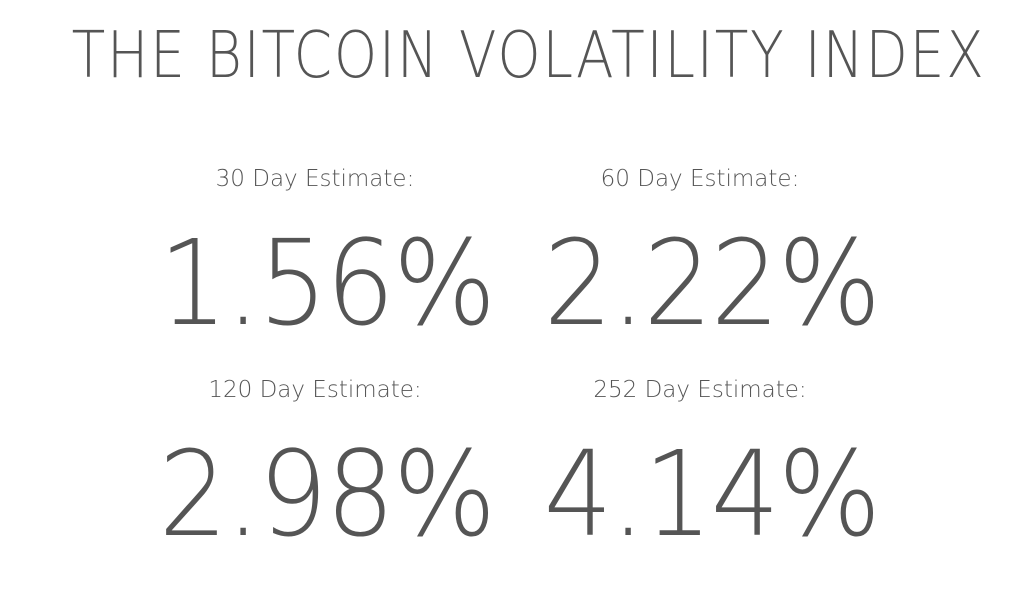  I want to click on estimate-label: 252 Day Estimate:, so click(700, 390).